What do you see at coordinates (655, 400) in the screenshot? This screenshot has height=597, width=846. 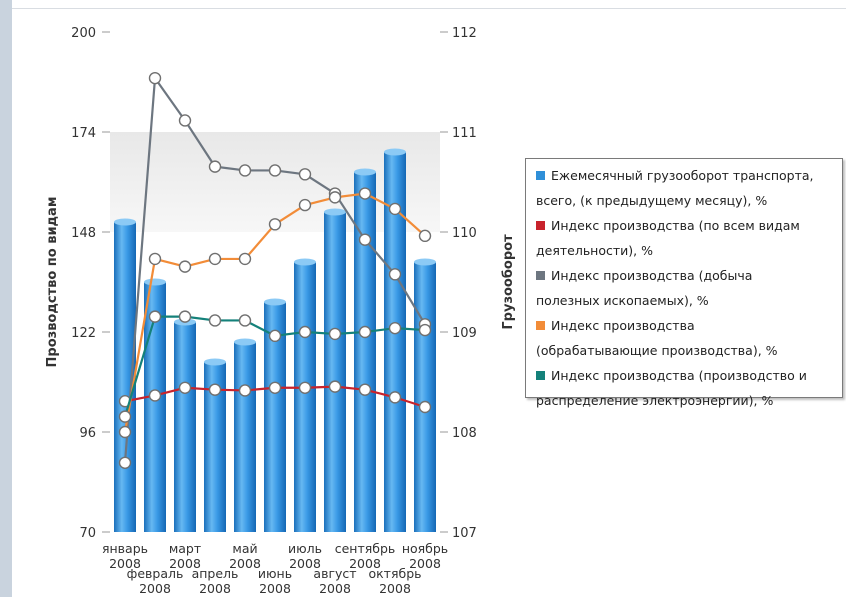 I see `legend-label-line: распределение электроэнергии), %` at bounding box center [655, 400].